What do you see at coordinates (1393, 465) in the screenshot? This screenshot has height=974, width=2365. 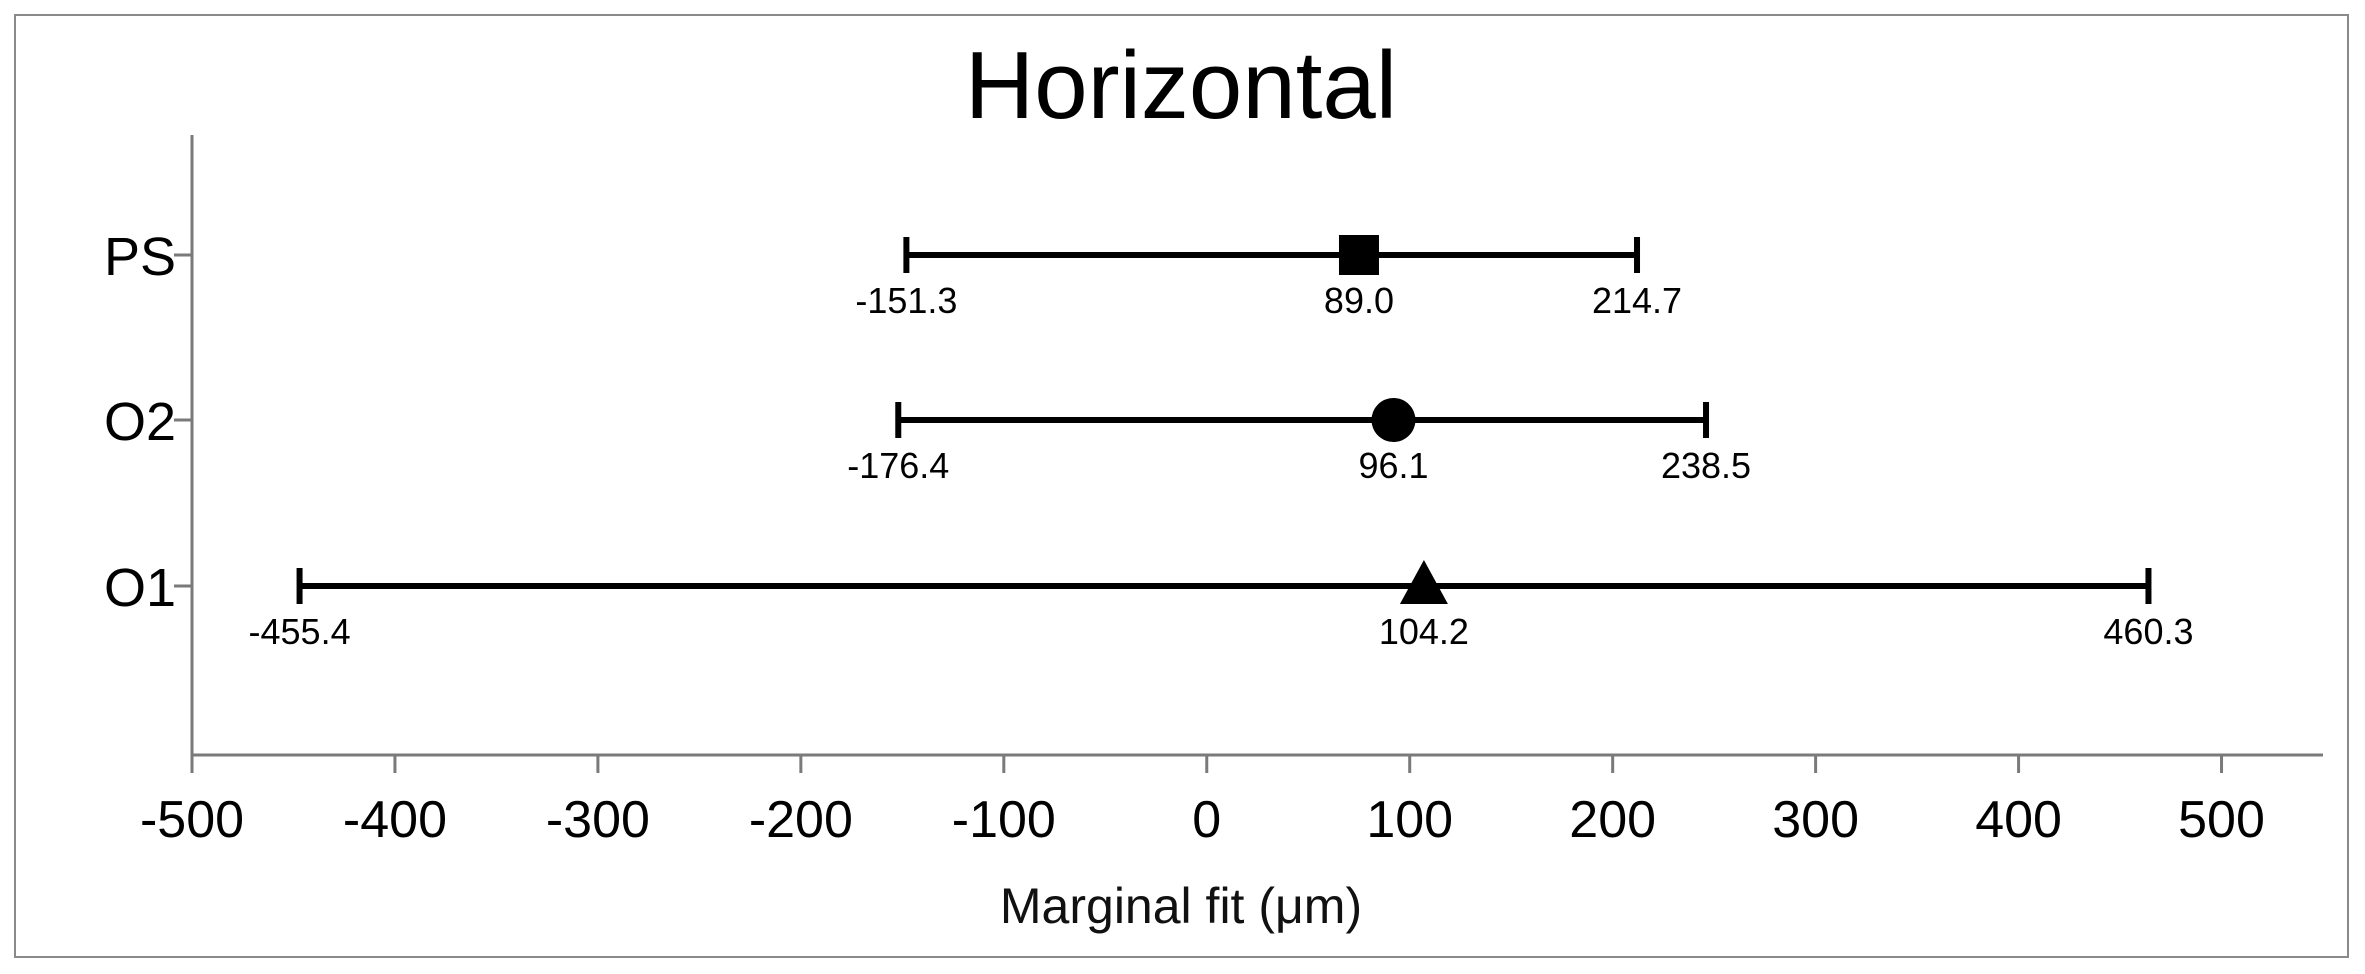 I see `mean-value-label-o2: 96.1` at bounding box center [1393, 465].